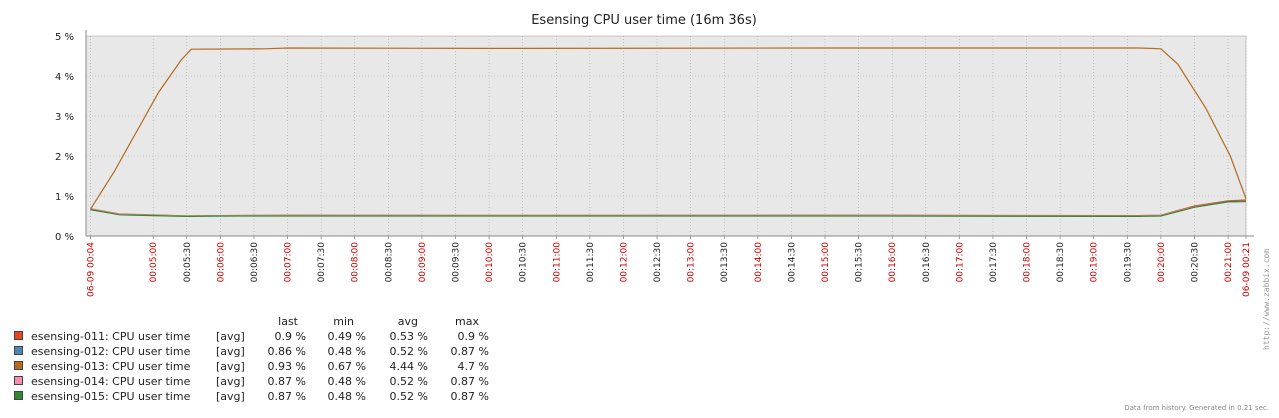 The image size is (1279, 418). Describe the element at coordinates (792, 262) in the screenshot. I see `x-tick-label: 00:14:30` at that location.